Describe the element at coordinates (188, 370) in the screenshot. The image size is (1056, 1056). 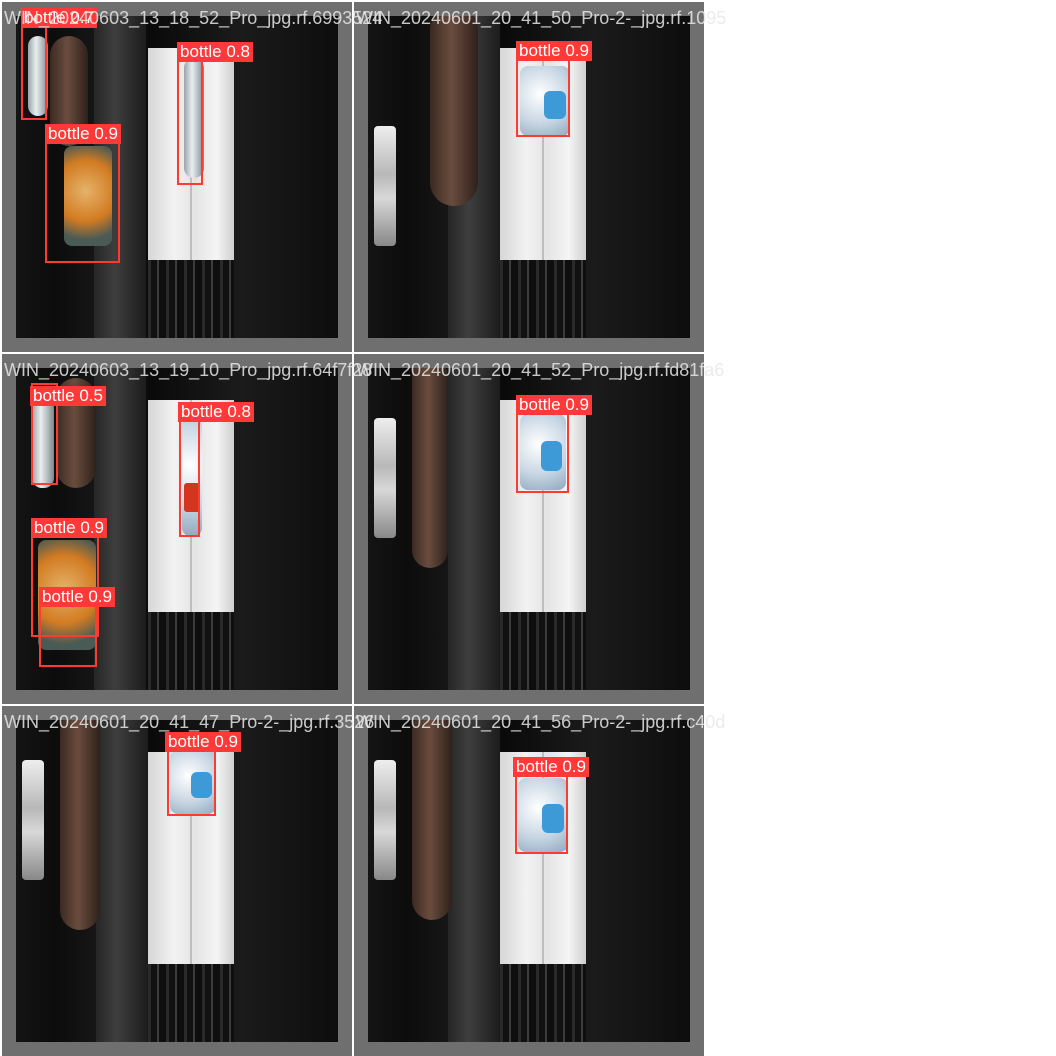
I see `tile-title: WIN_20240603_13_19_10_Pro_jpg.rf.64f7f28` at that location.